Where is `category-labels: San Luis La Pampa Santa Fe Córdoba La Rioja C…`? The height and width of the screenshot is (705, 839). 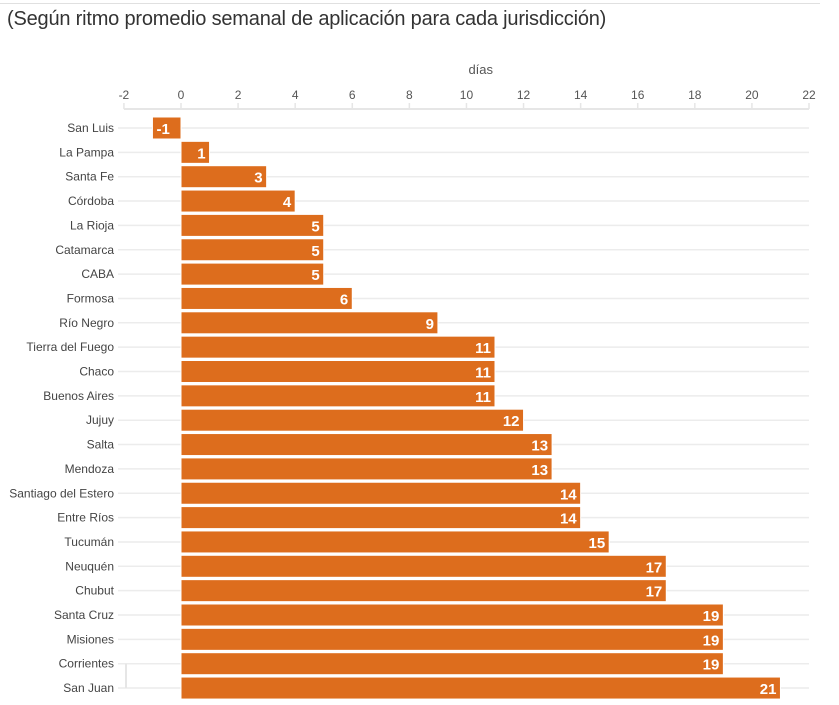
category-labels: San Luis La Pampa Santa Fe Córdoba La Rioja C… is located at coordinates (61, 408).